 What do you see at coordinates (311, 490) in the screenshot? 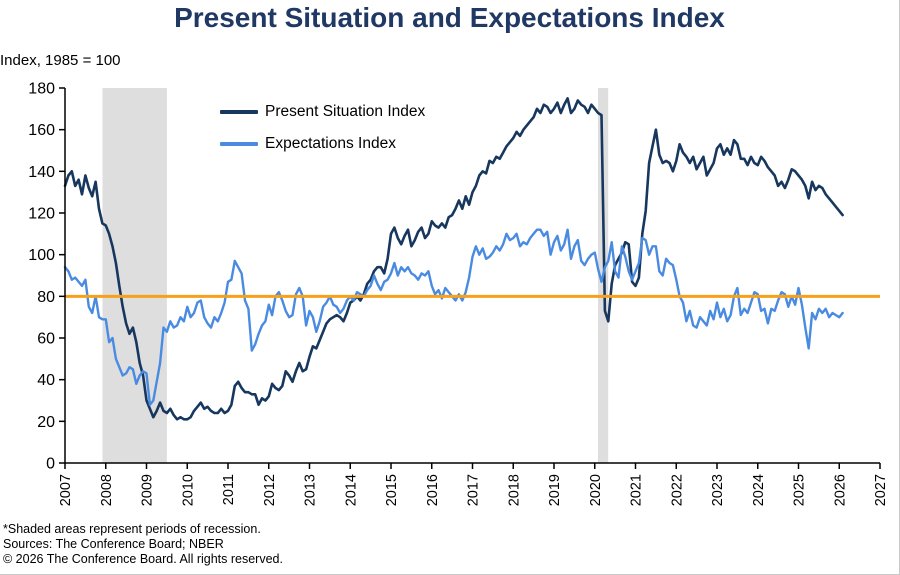
I see `svg-text: 2013` at bounding box center [311, 490].